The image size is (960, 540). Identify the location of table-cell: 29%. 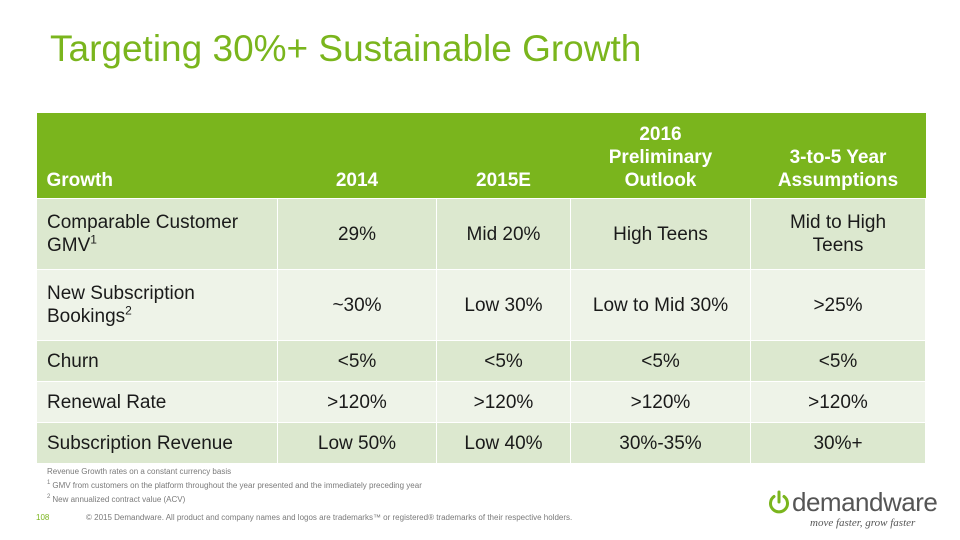
(357, 234).